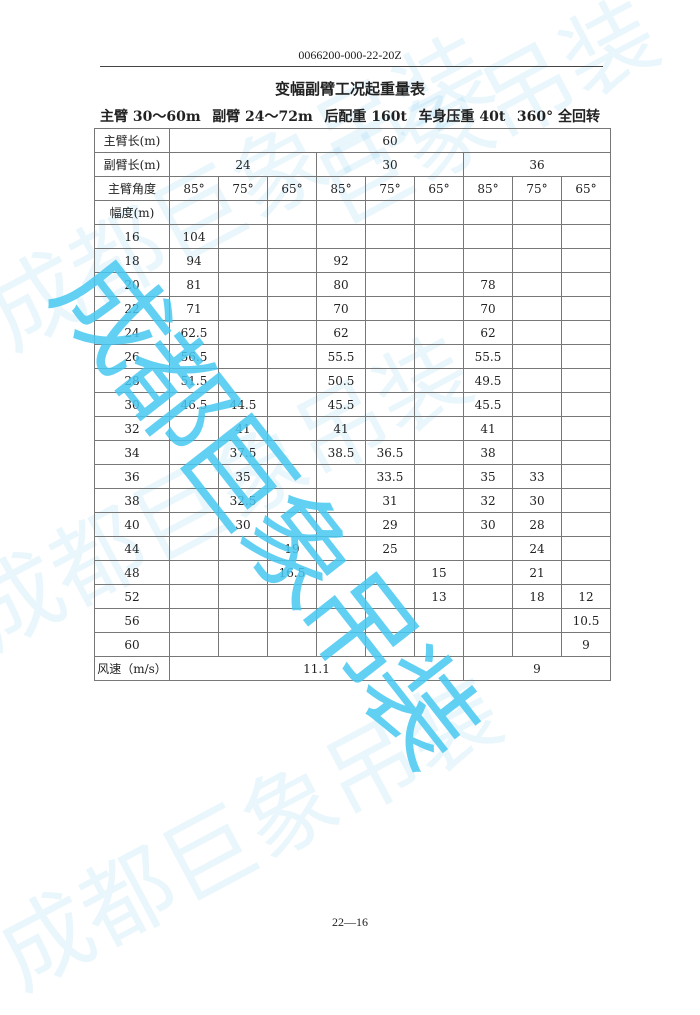  Describe the element at coordinates (488, 356) in the screenshot. I see `capacity-cell: 55.5` at that location.